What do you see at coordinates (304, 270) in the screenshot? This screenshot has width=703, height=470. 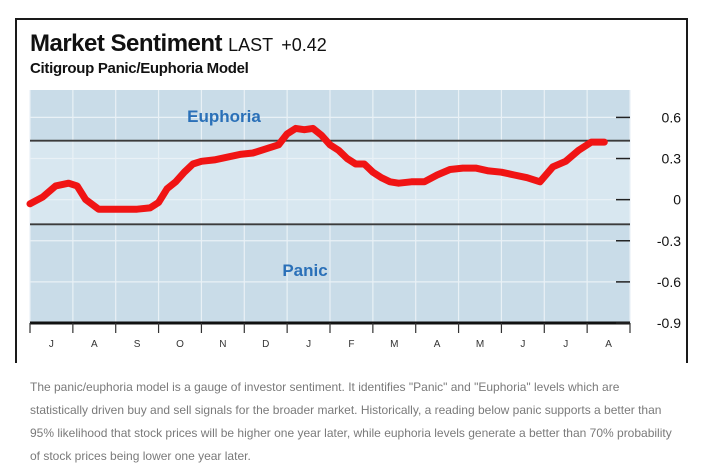 I see `panic-label: Panic` at bounding box center [304, 270].